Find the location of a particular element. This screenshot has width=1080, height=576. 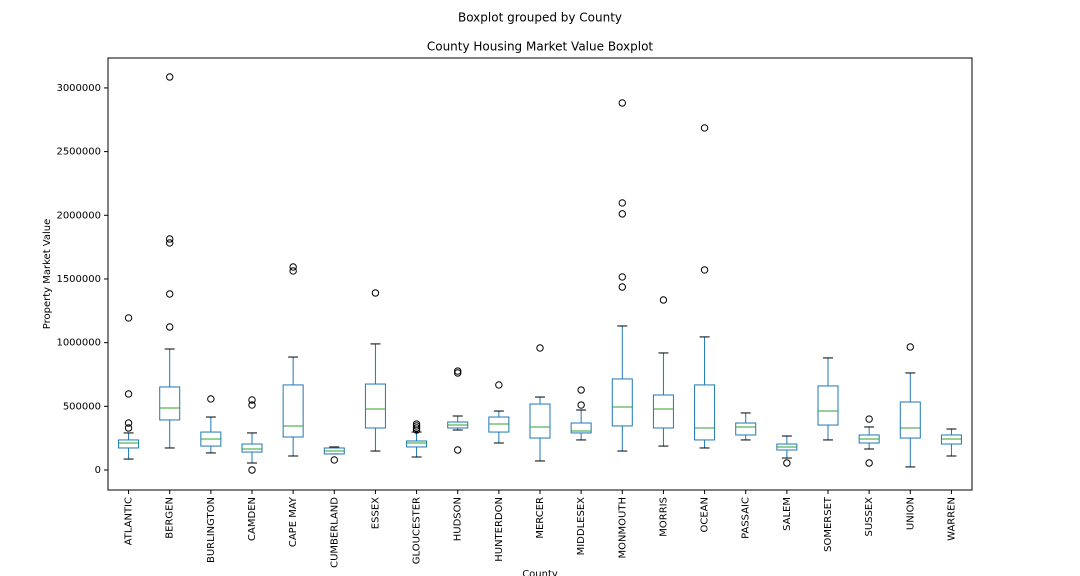

y-tick-label: 1500000 is located at coordinates (78, 279).